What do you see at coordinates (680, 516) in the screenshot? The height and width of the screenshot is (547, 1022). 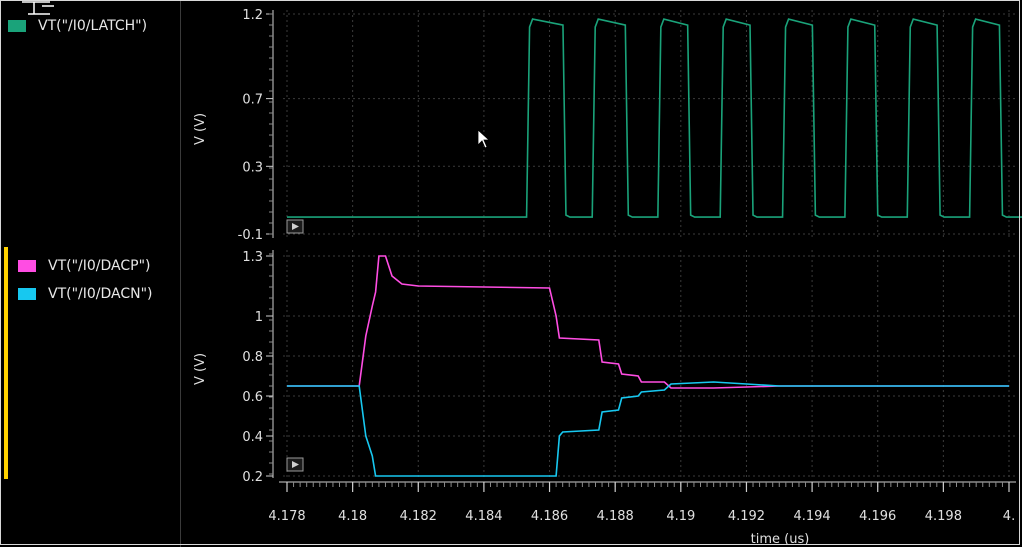 I see `x-tick-label-6: 4.19` at bounding box center [680, 516].